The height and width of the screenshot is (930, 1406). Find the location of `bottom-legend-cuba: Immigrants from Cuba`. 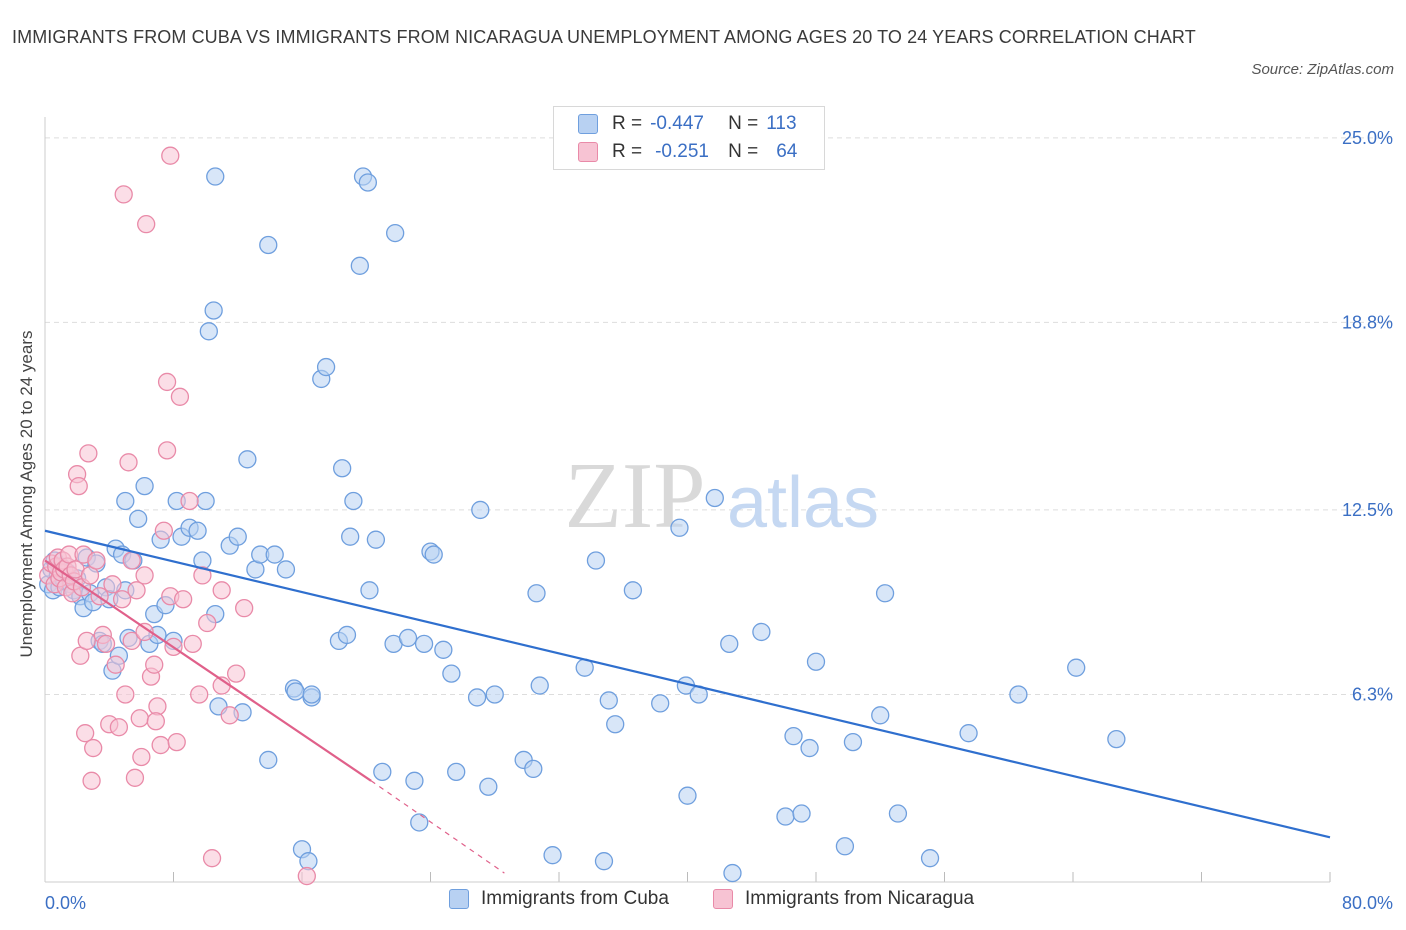

bottom-legend-cuba: Immigrants from Cuba is located at coordinates (559, 899).